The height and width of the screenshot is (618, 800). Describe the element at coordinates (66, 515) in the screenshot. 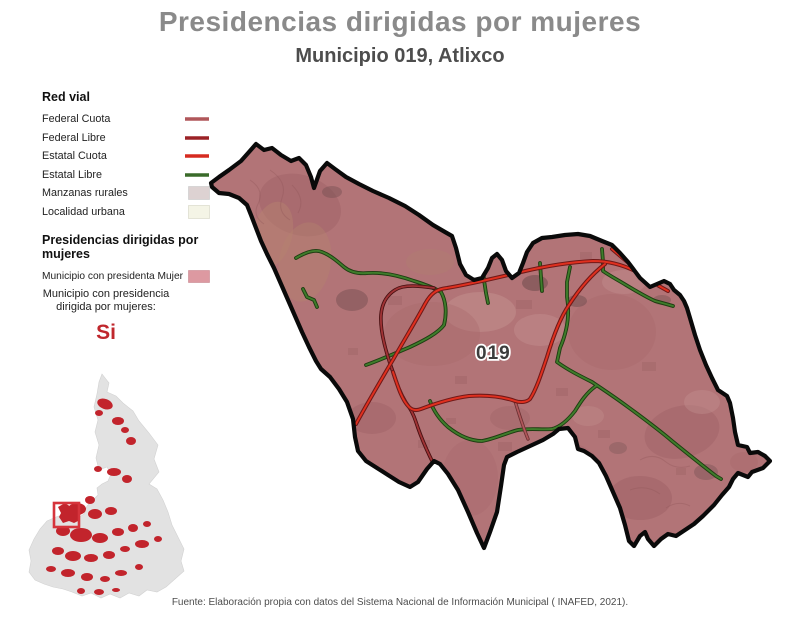

I see `inset-highlight-box` at that location.